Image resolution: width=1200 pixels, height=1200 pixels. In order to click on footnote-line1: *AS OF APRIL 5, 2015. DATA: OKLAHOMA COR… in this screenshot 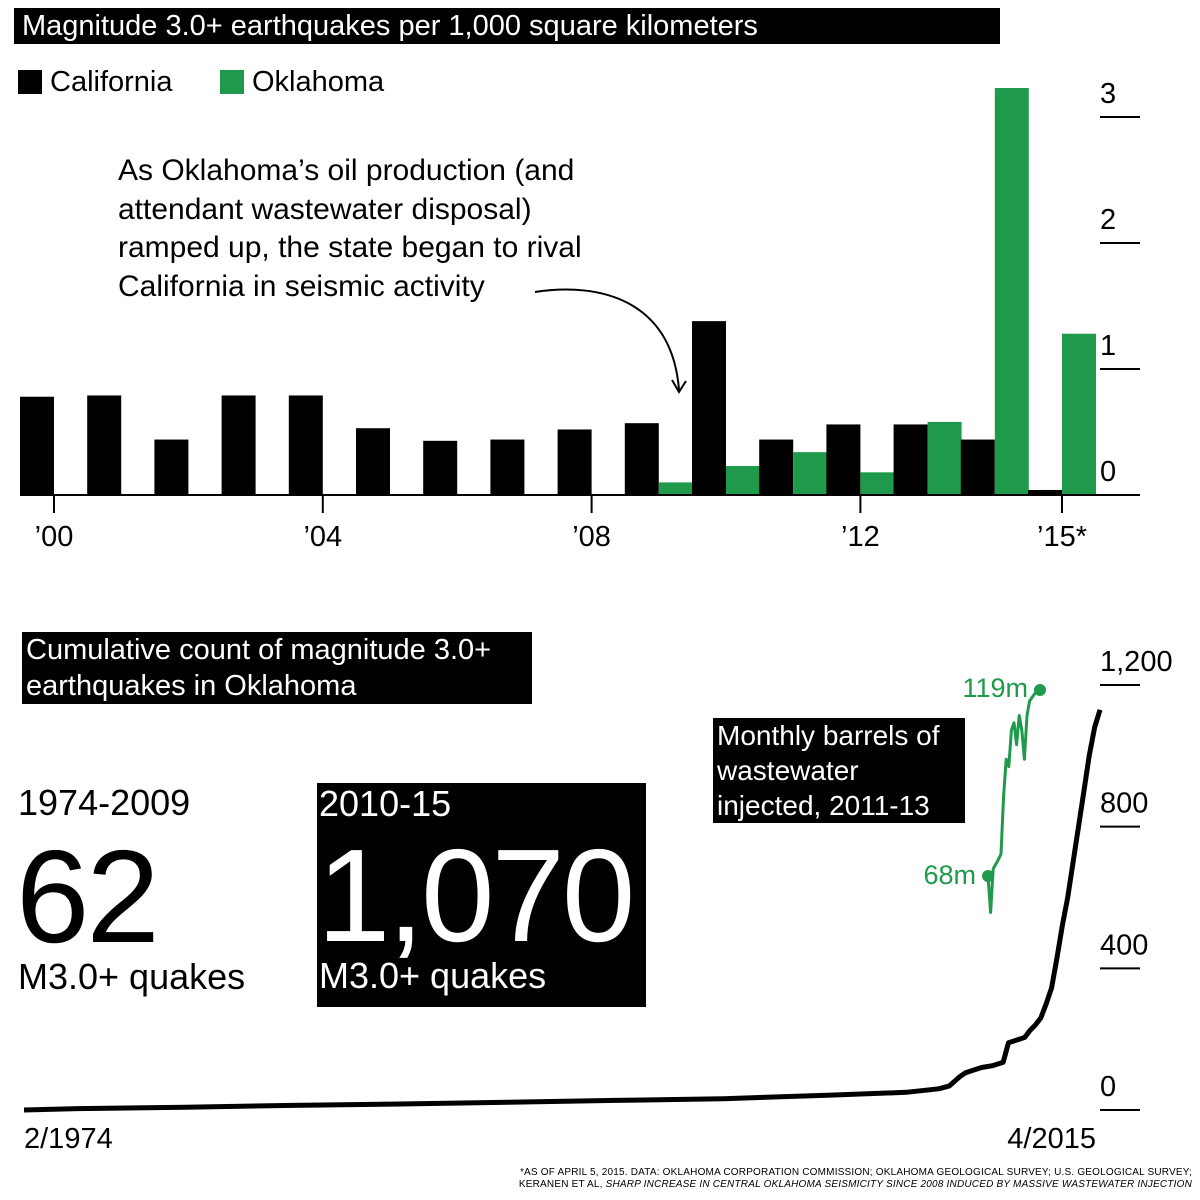, I will do `click(855, 1172)`.